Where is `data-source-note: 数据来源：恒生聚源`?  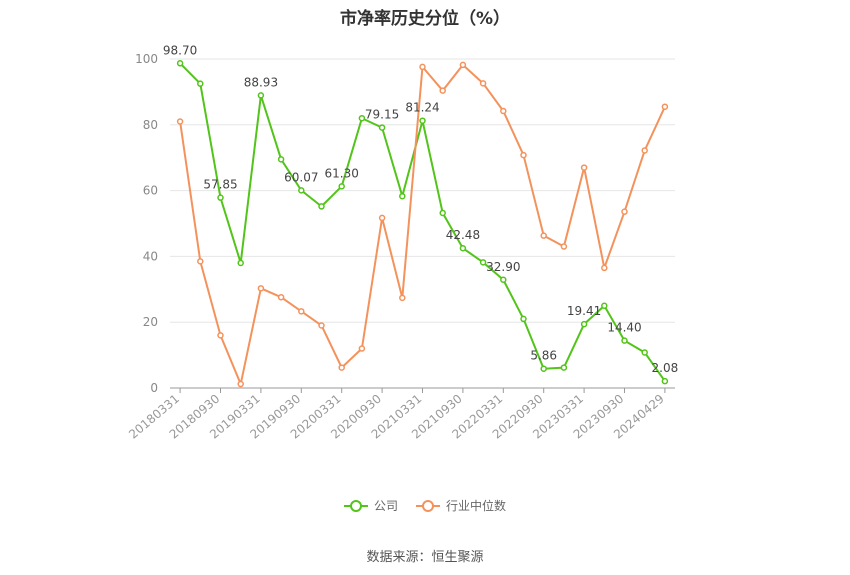
data-source-note: 数据来源：恒生聚源 is located at coordinates (425, 557).